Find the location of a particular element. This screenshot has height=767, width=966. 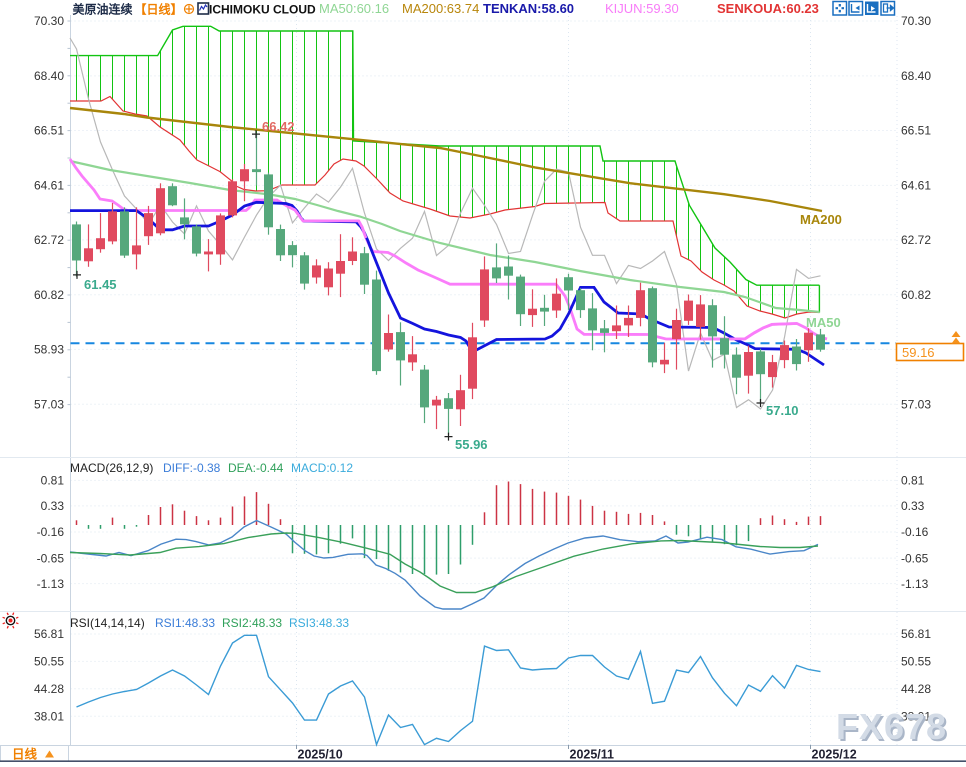

svg-text: 55.96 is located at coordinates (471, 444).